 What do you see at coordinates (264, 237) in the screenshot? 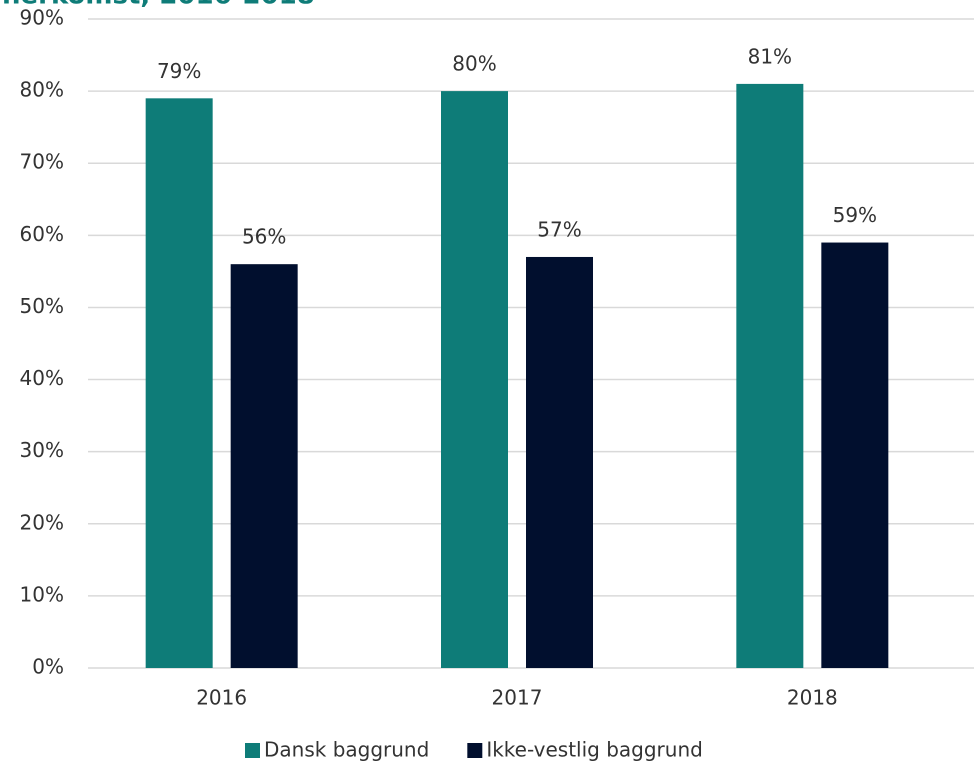
I see `value-label: 56%` at bounding box center [264, 237].